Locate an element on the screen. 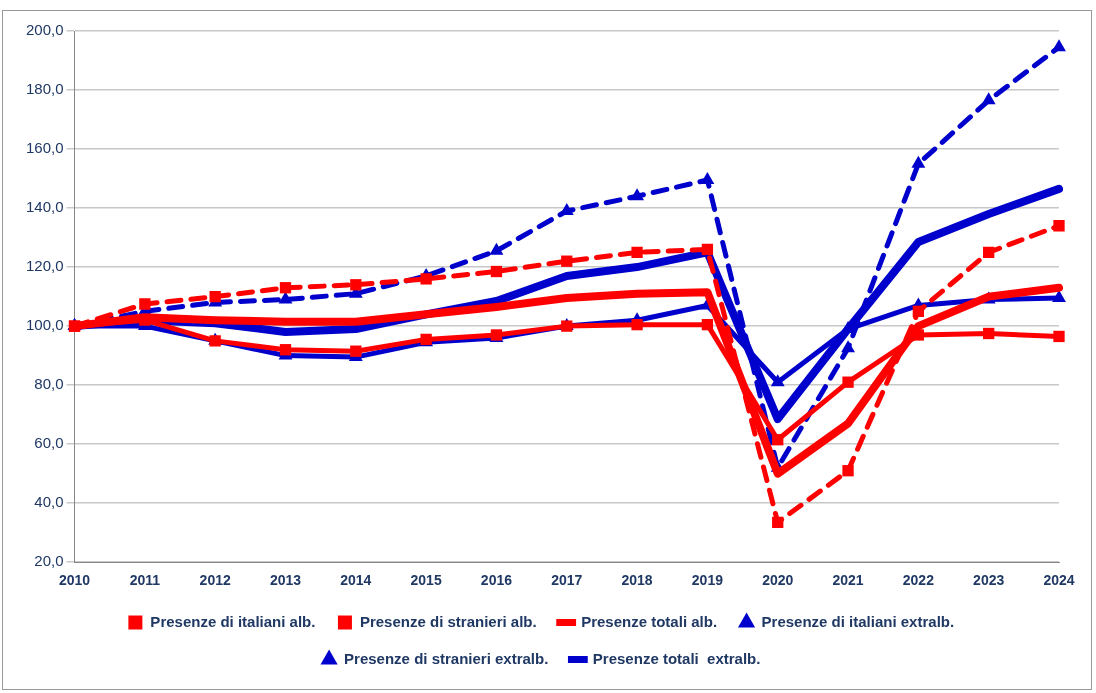  legend-label: Presenze di stranieri alb. is located at coordinates (448, 621).